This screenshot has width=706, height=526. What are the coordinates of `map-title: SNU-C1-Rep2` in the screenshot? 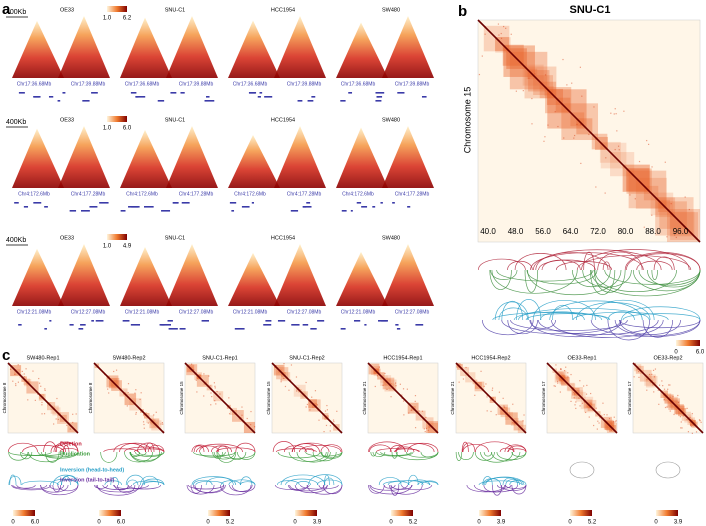 It's located at (306, 358).